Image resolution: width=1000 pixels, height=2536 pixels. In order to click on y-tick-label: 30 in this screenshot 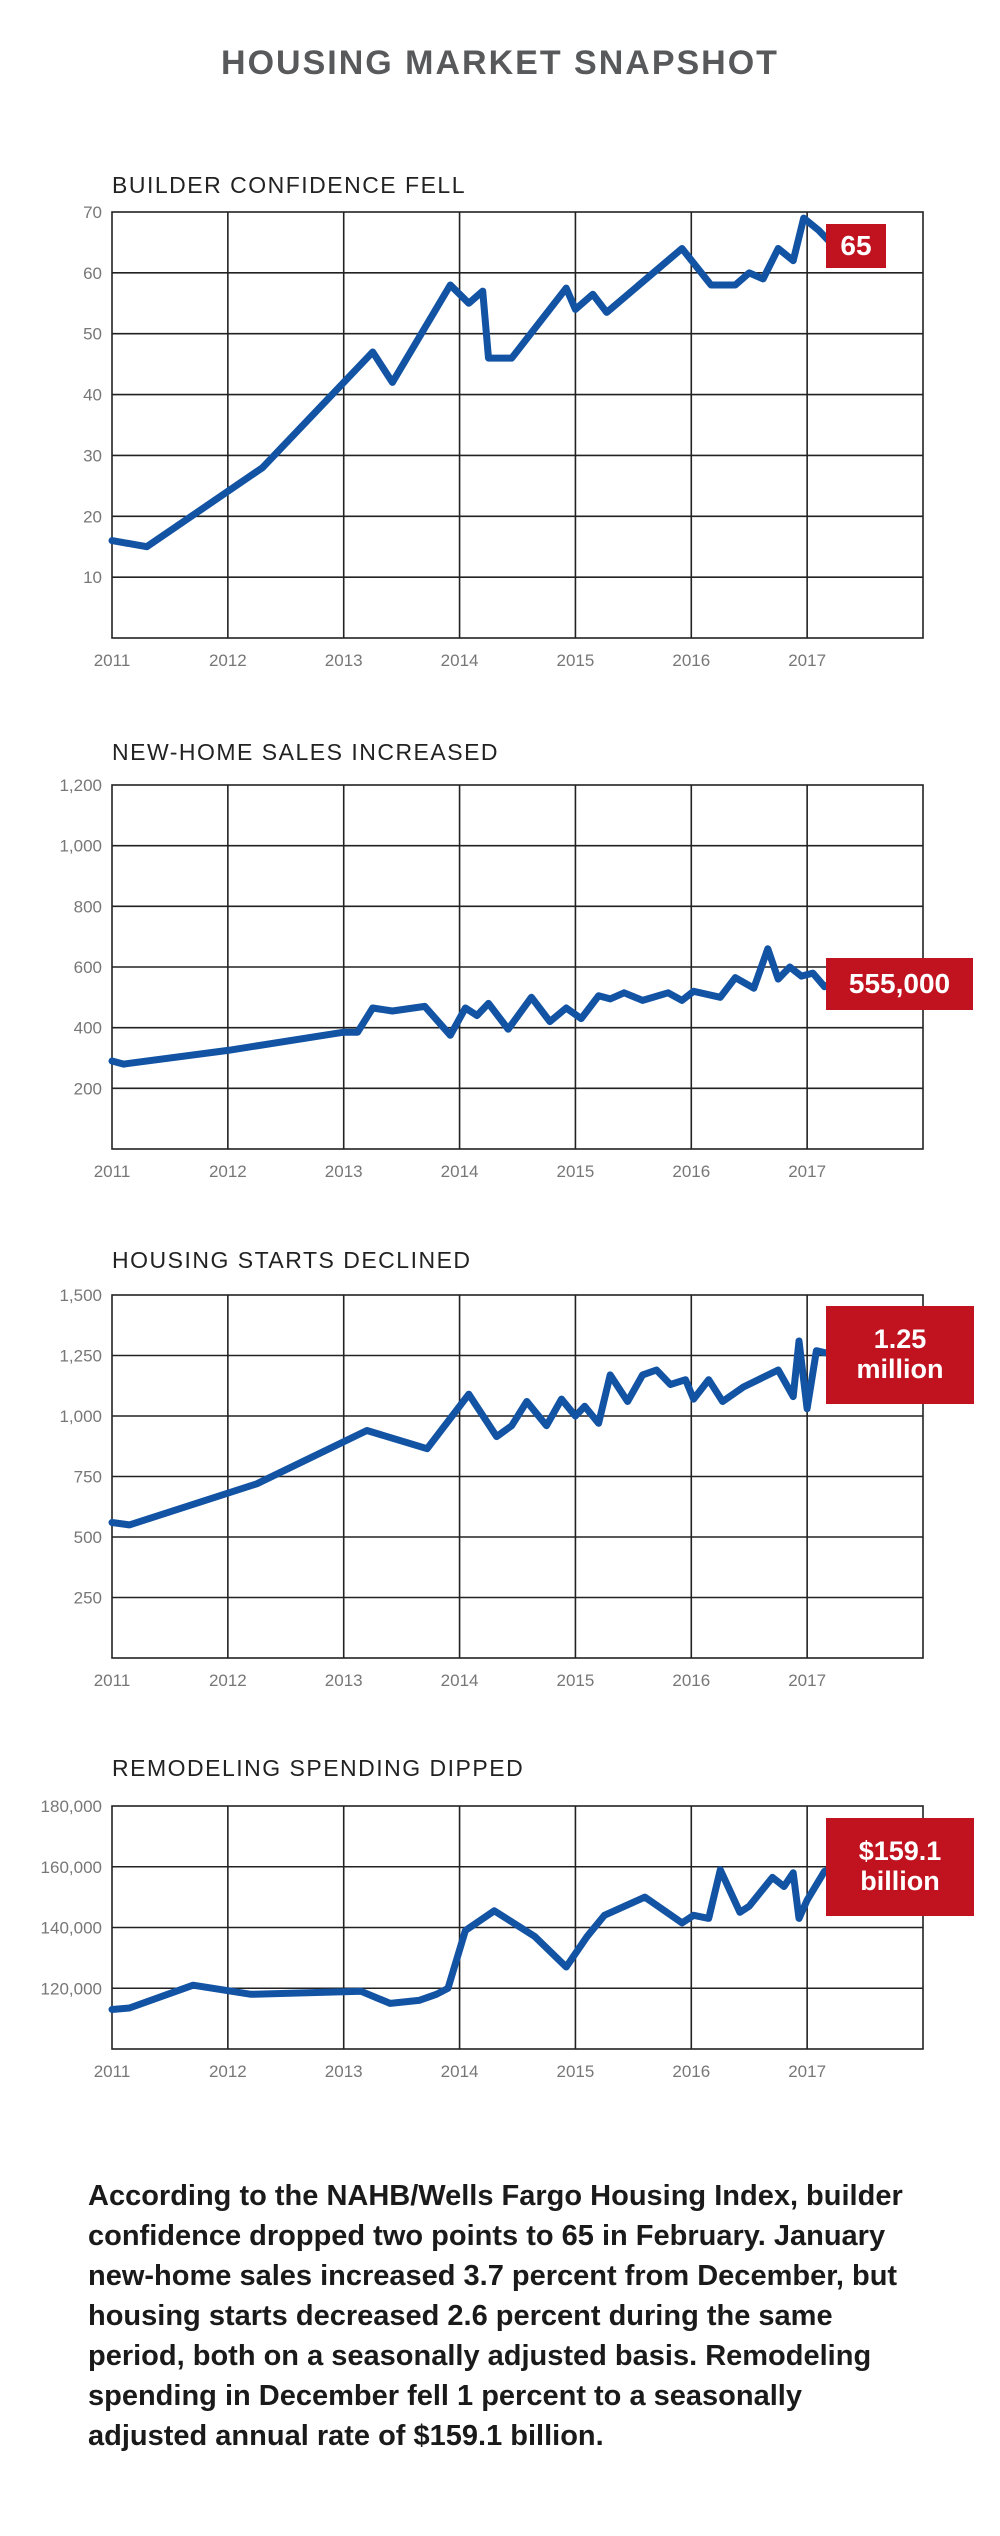, I will do `click(92, 455)`.